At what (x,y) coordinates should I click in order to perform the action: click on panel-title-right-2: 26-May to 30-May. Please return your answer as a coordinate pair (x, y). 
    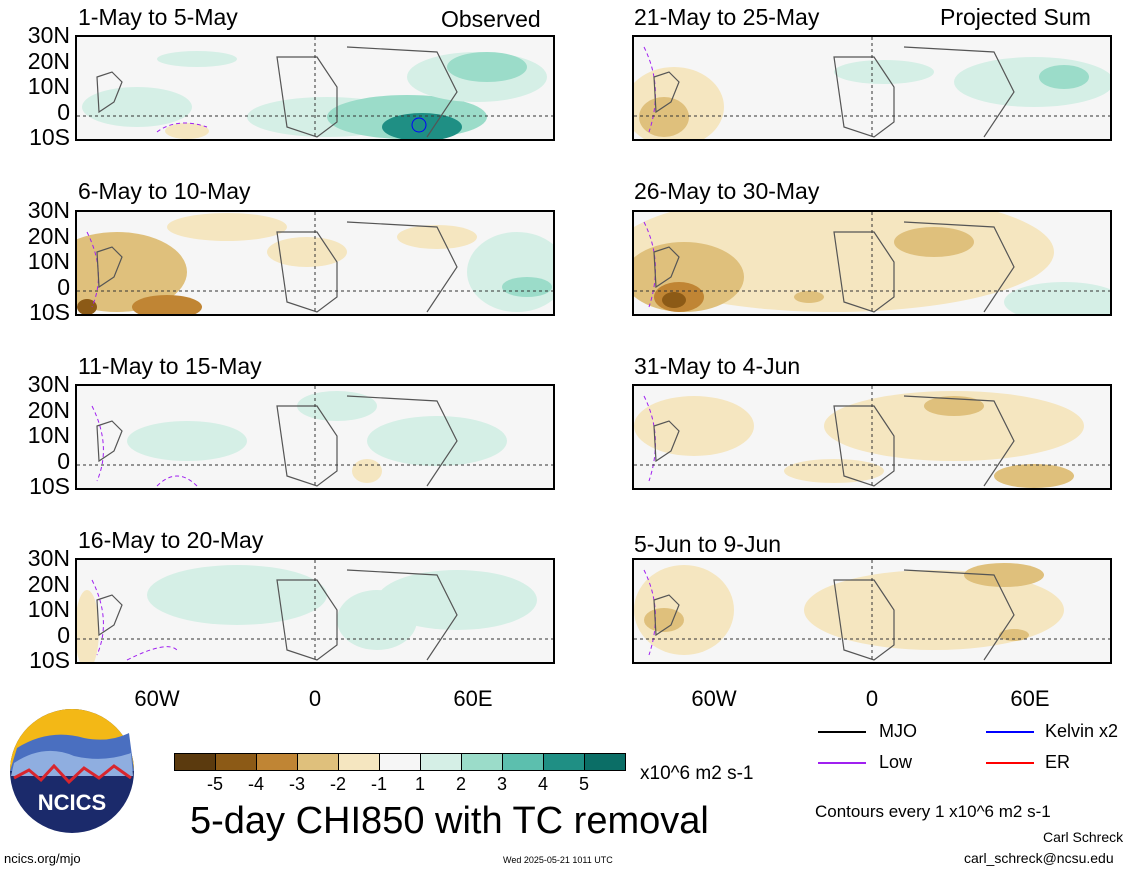
    Looking at the image, I should click on (727, 191).